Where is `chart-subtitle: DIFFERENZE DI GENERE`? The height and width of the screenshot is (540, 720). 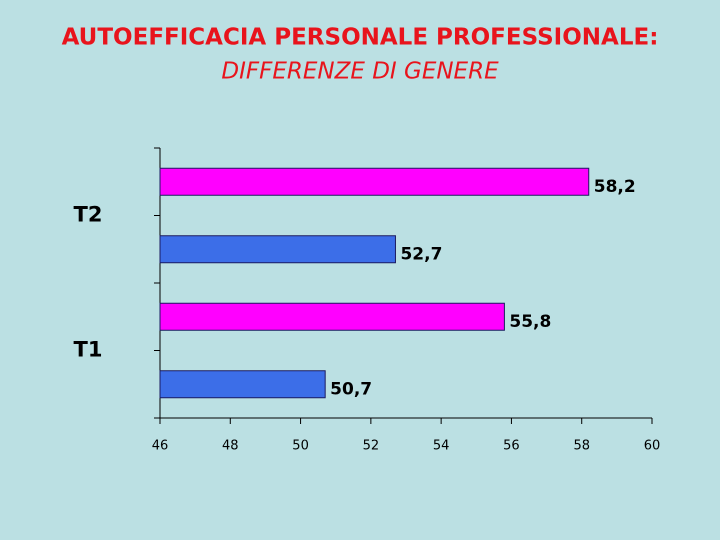
chart-subtitle: DIFFERENZE DI GENERE is located at coordinates (360, 72).